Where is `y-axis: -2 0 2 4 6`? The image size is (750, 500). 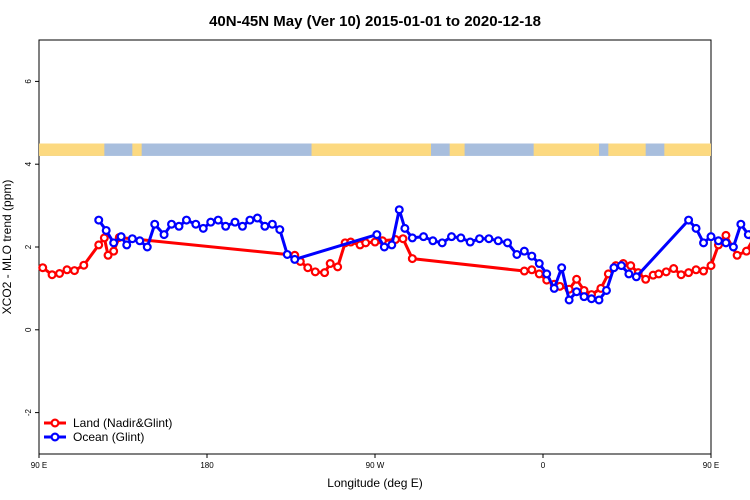 y-axis: -2 0 2 4 6 is located at coordinates (31, 247).